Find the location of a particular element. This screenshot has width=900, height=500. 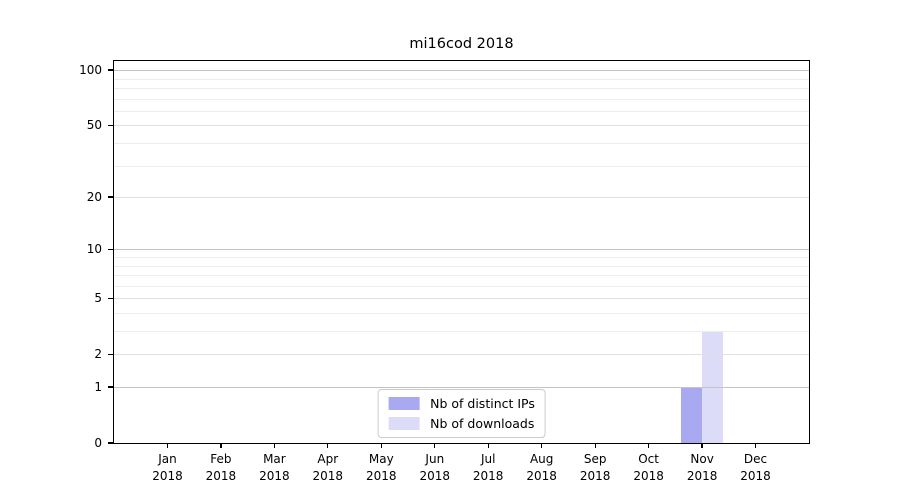

x-label-month: Sep is located at coordinates (595, 459).